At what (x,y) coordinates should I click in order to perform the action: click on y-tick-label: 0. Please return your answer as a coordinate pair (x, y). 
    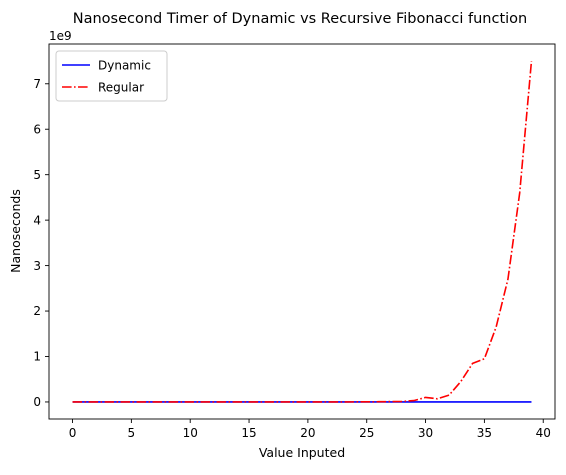
    Looking at the image, I should click on (37, 402).